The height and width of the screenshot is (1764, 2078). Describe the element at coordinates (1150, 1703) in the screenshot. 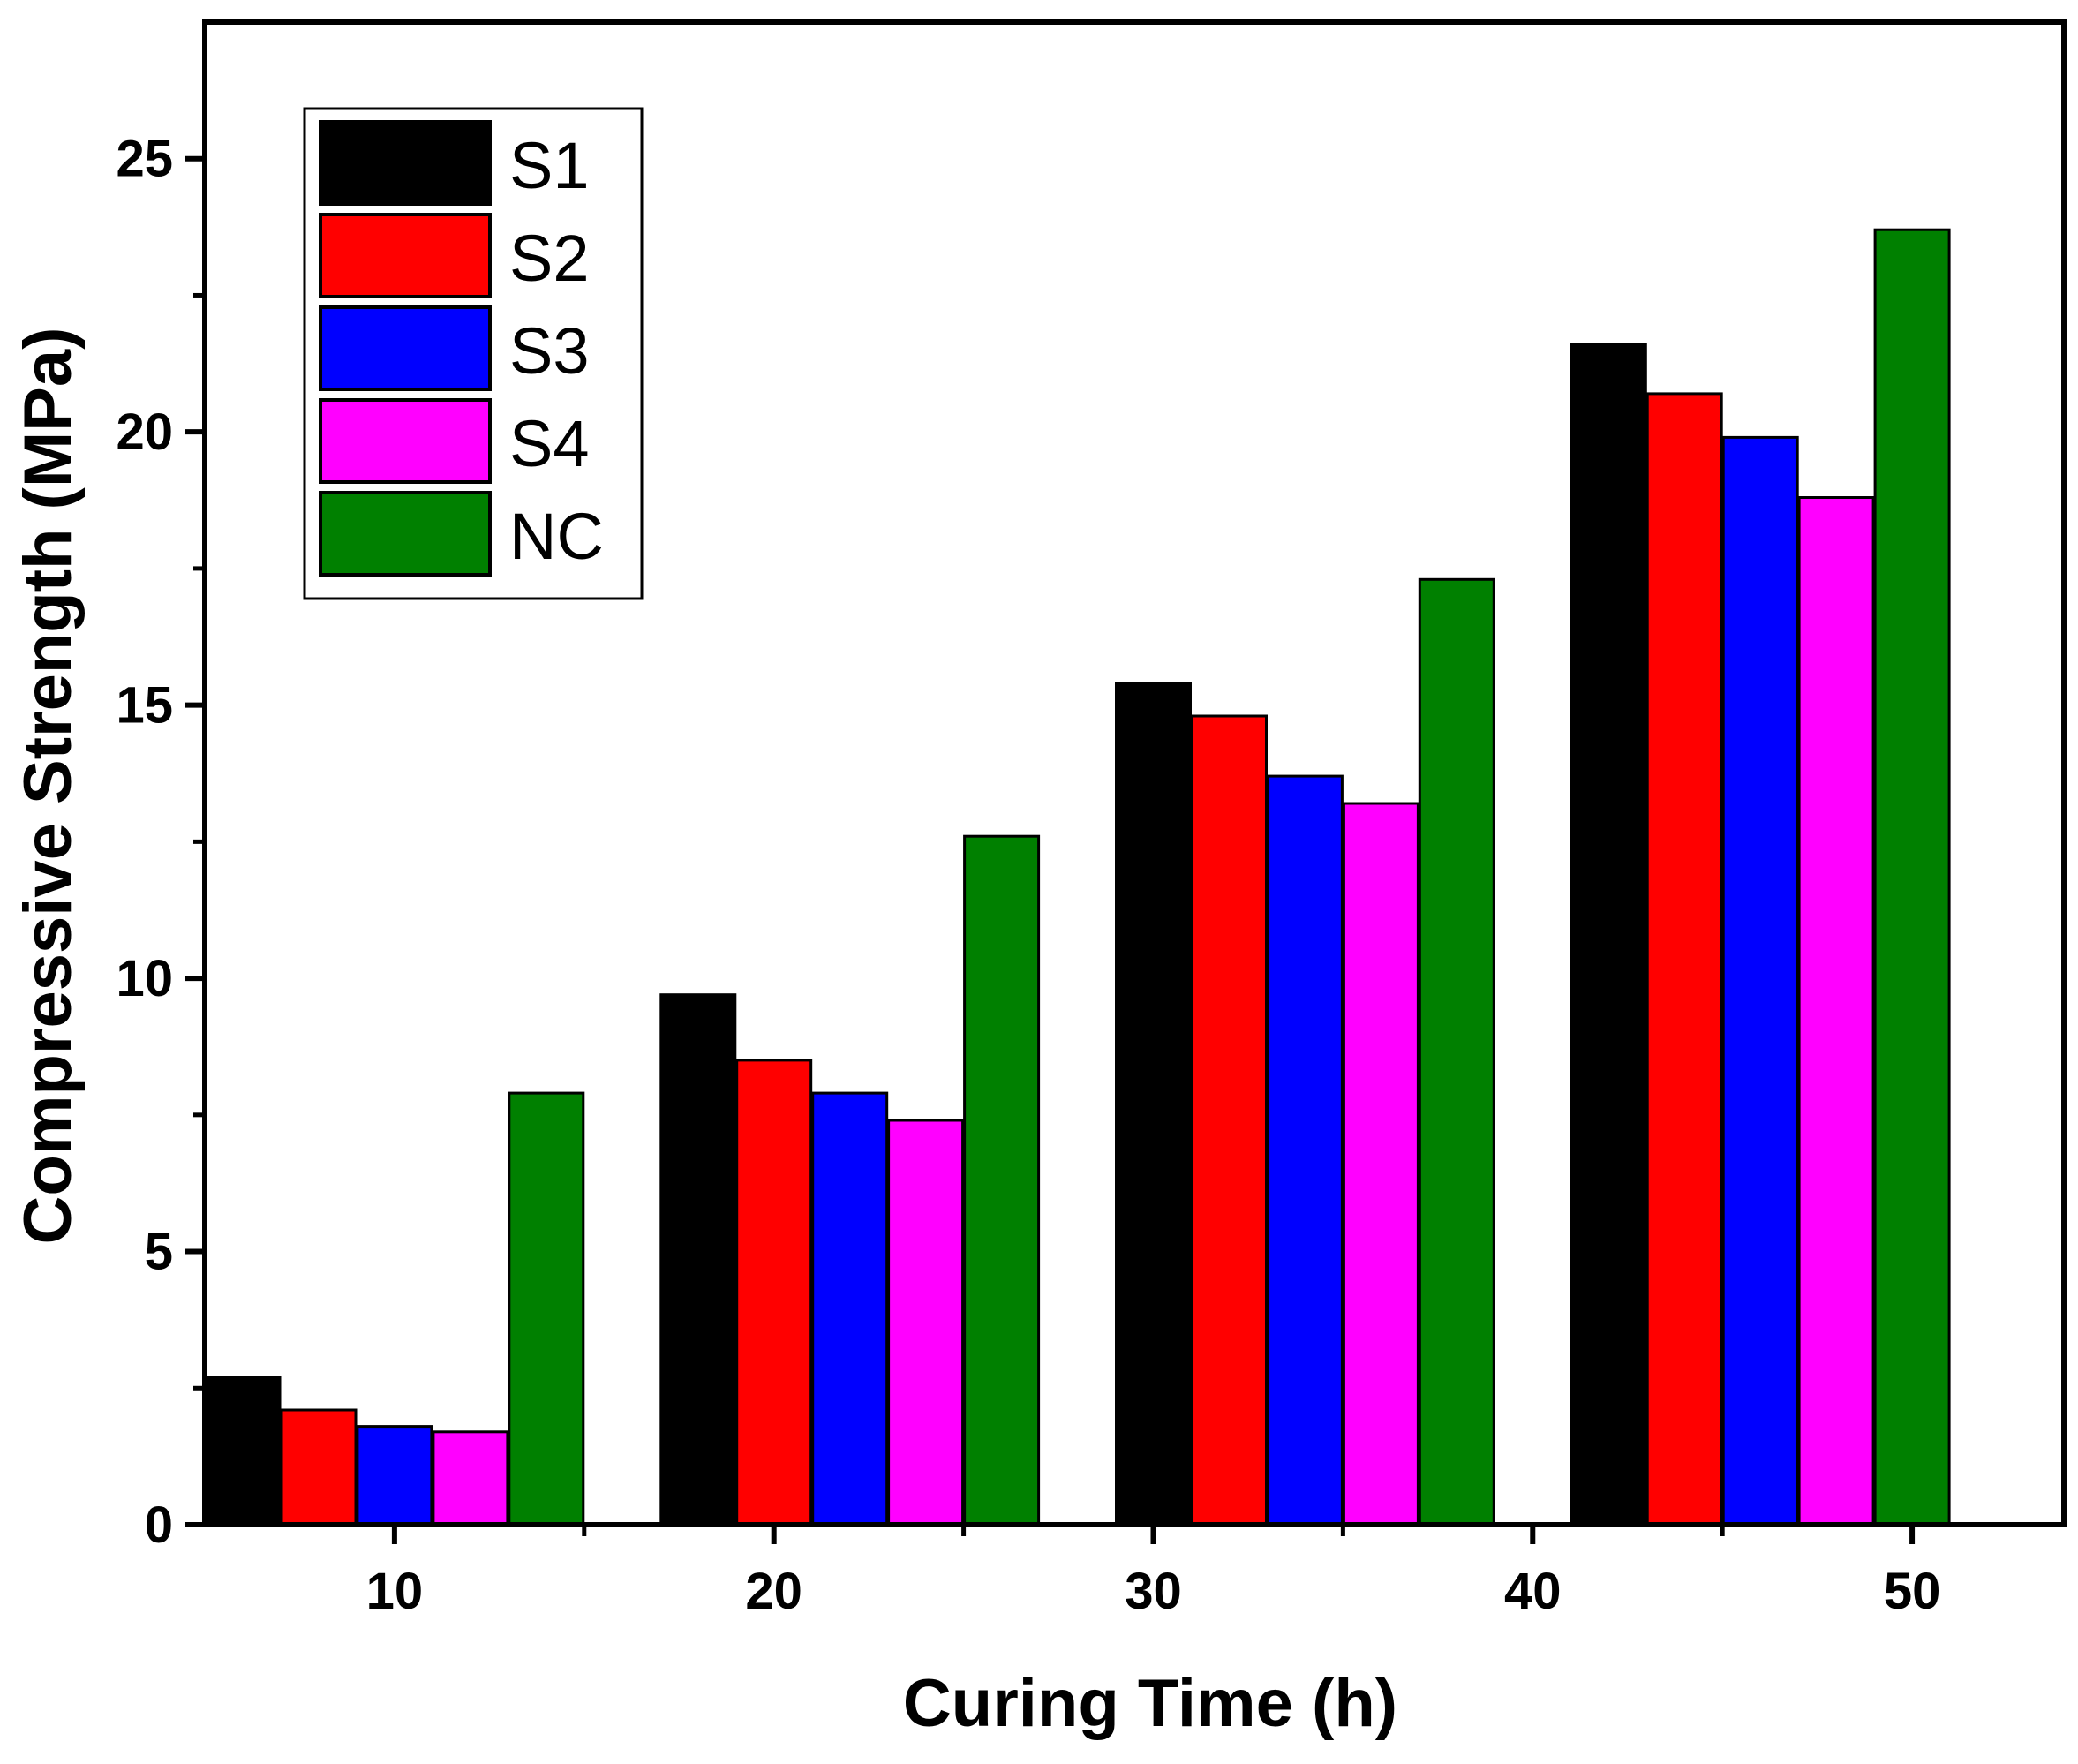

I see `x-axis-title: Curing Time (h)` at that location.